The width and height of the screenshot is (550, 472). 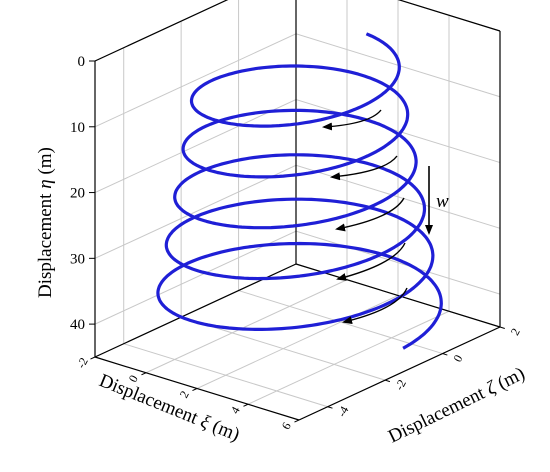 I want to click on y-tick-label: 6, so click(x=286, y=426).